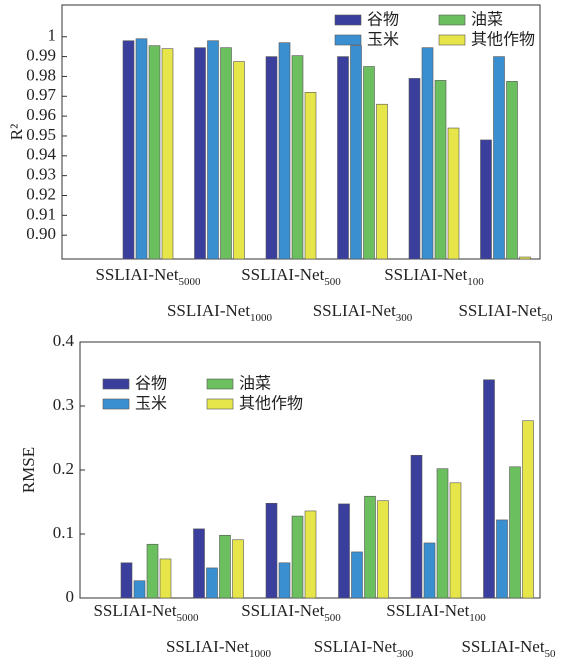 The height and width of the screenshot is (661, 564). I want to click on y-tick-label: 0.92, so click(41, 193).